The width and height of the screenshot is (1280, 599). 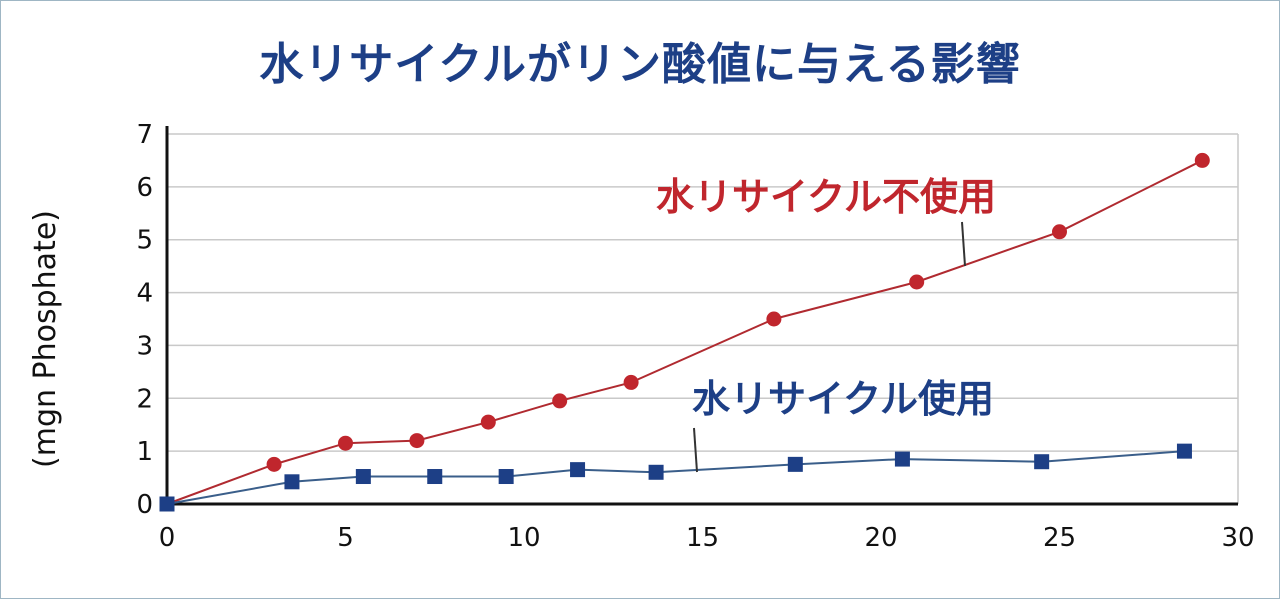 I want to click on leader-line-recycle, so click(x=695, y=450).